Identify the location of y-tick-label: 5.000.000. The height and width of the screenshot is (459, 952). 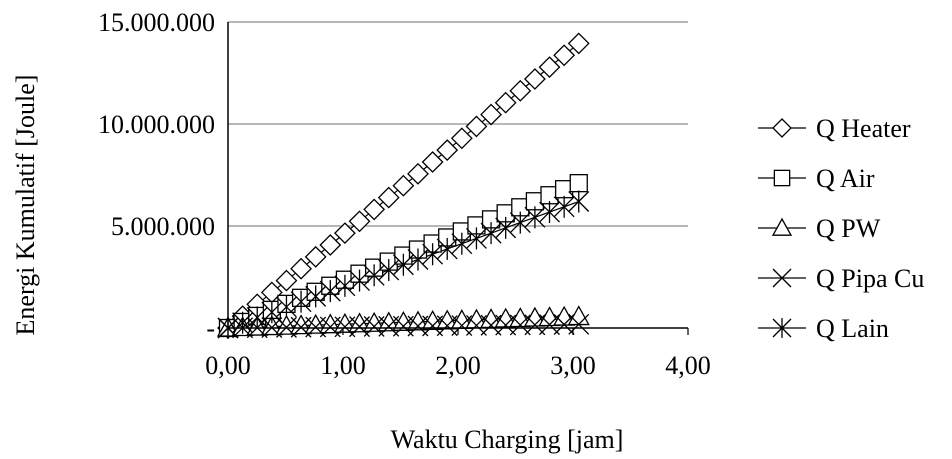
(163, 226).